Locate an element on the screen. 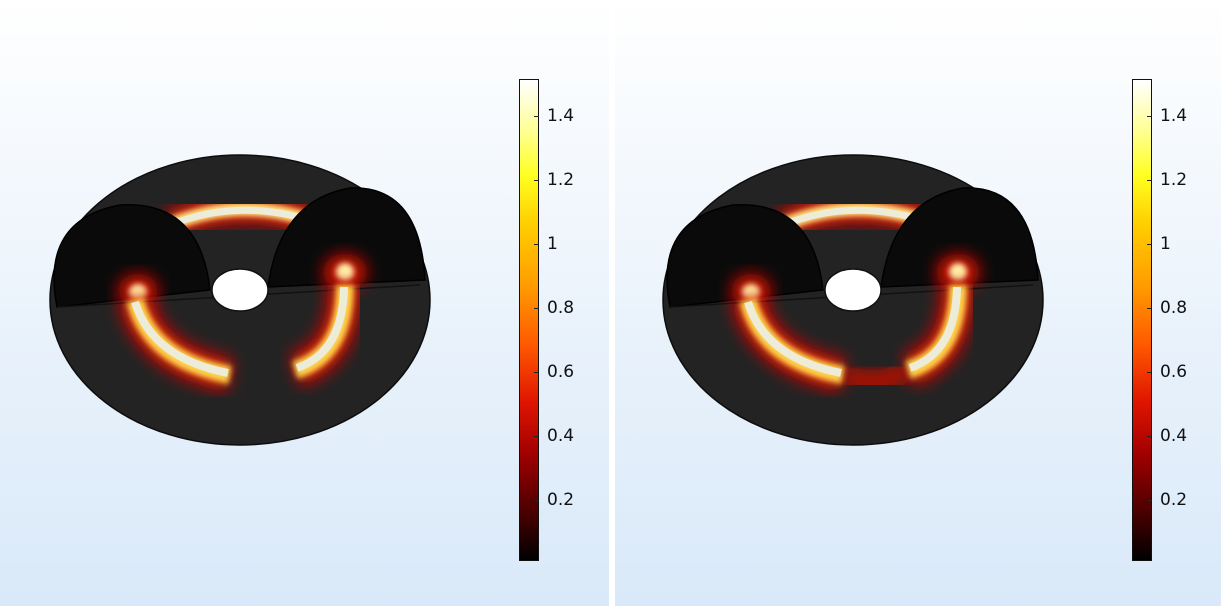 The width and height of the screenshot is (1221, 606). glow-bridge is located at coordinates (877, 376).